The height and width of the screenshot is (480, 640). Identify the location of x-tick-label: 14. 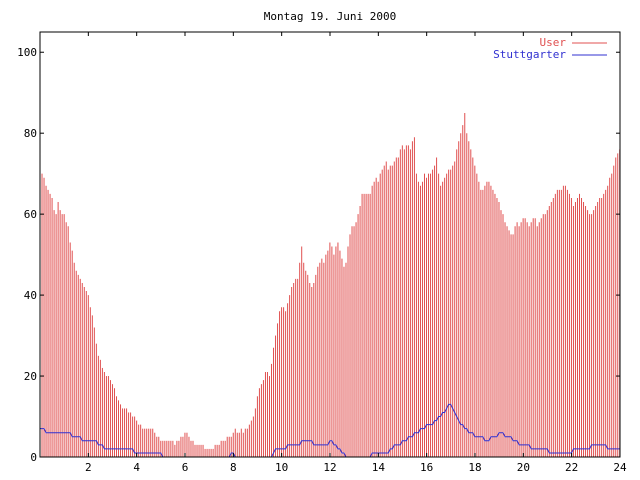
(379, 467).